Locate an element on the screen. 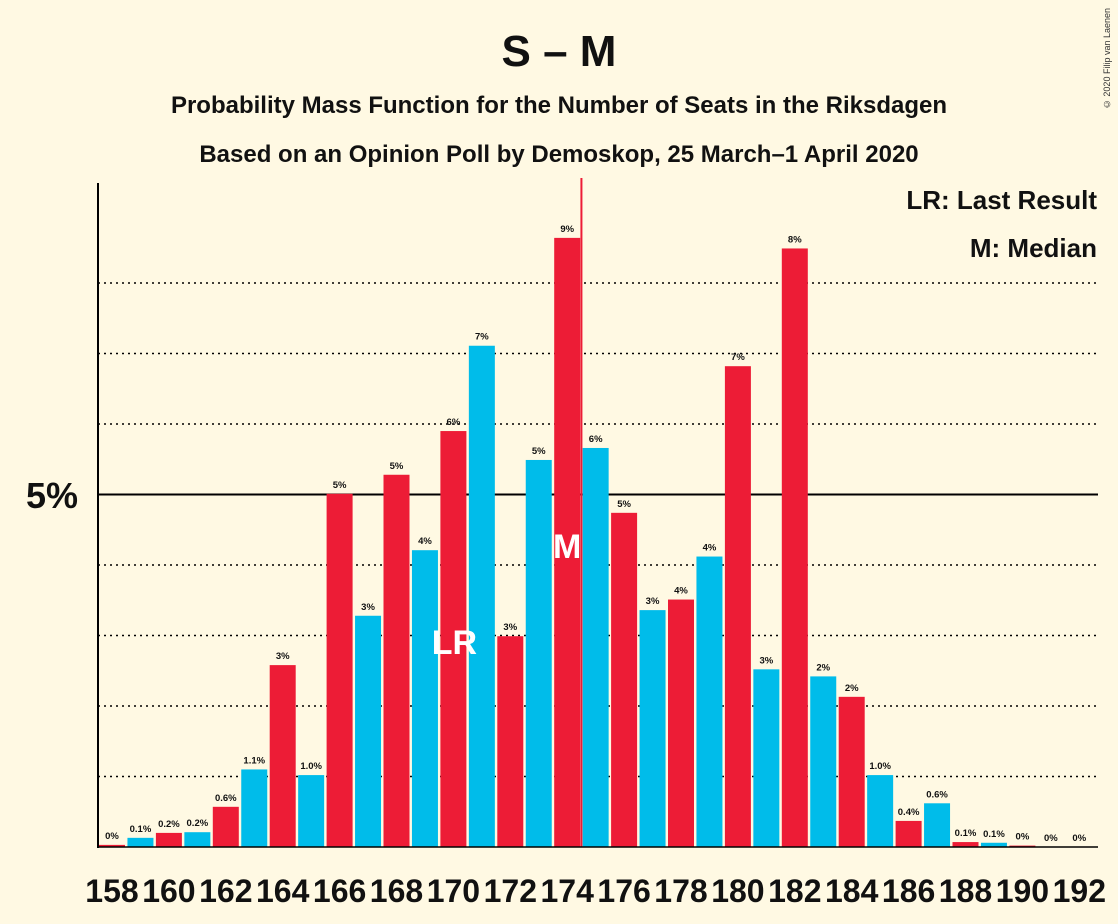 The width and height of the screenshot is (1118, 924). x-tick-176: 176 is located at coordinates (623, 891).